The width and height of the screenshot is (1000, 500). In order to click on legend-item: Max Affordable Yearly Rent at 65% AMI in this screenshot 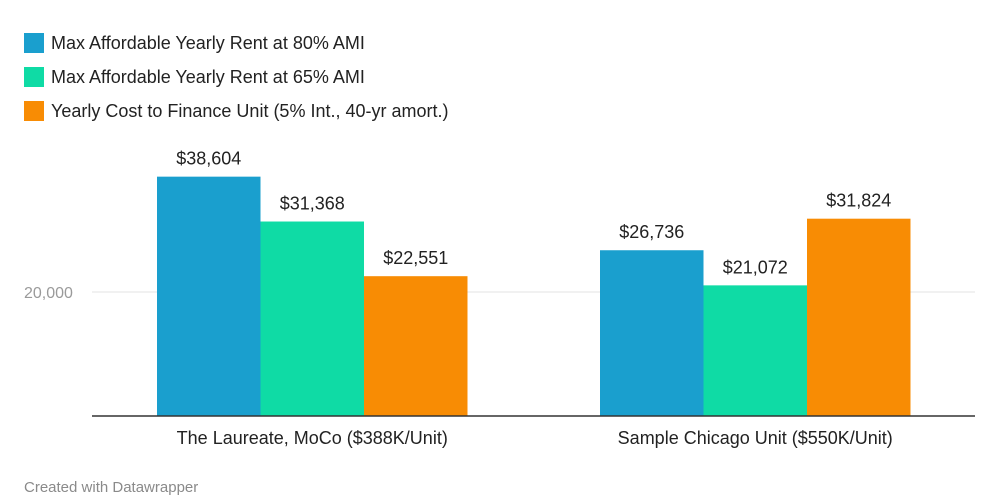, I will do `click(236, 77)`.